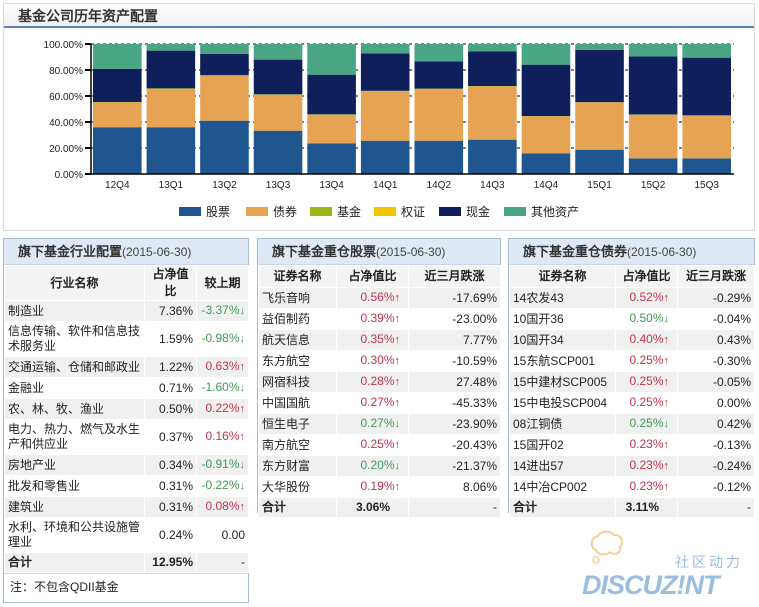  Describe the element at coordinates (562, 340) in the screenshot. I see `security-name-cell: 10国开34` at that location.